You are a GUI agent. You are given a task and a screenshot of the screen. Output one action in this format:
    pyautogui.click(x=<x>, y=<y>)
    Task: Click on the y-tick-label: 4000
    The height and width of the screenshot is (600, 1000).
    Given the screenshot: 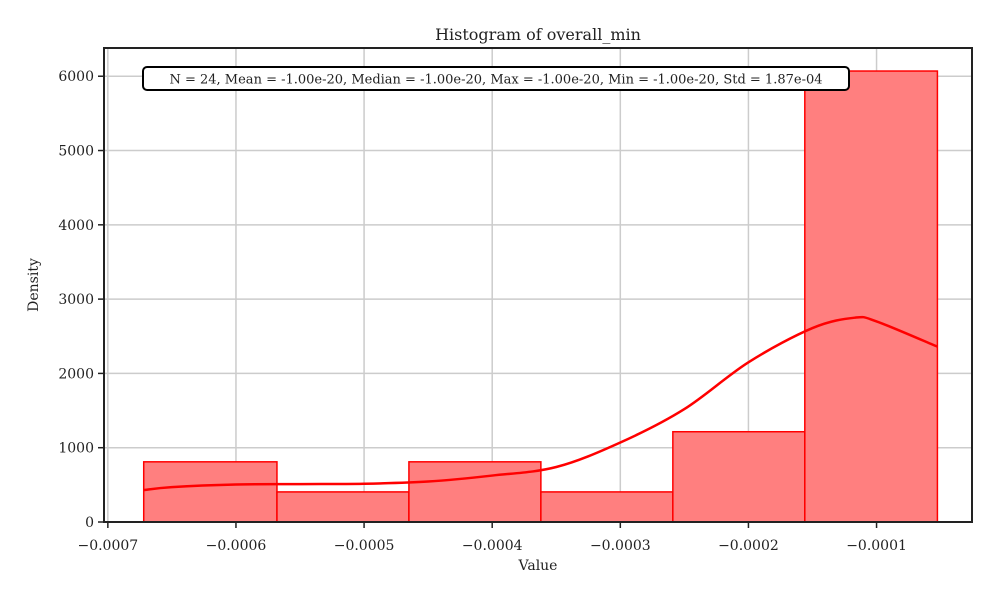 What is the action you would take?
    pyautogui.click(x=76, y=226)
    